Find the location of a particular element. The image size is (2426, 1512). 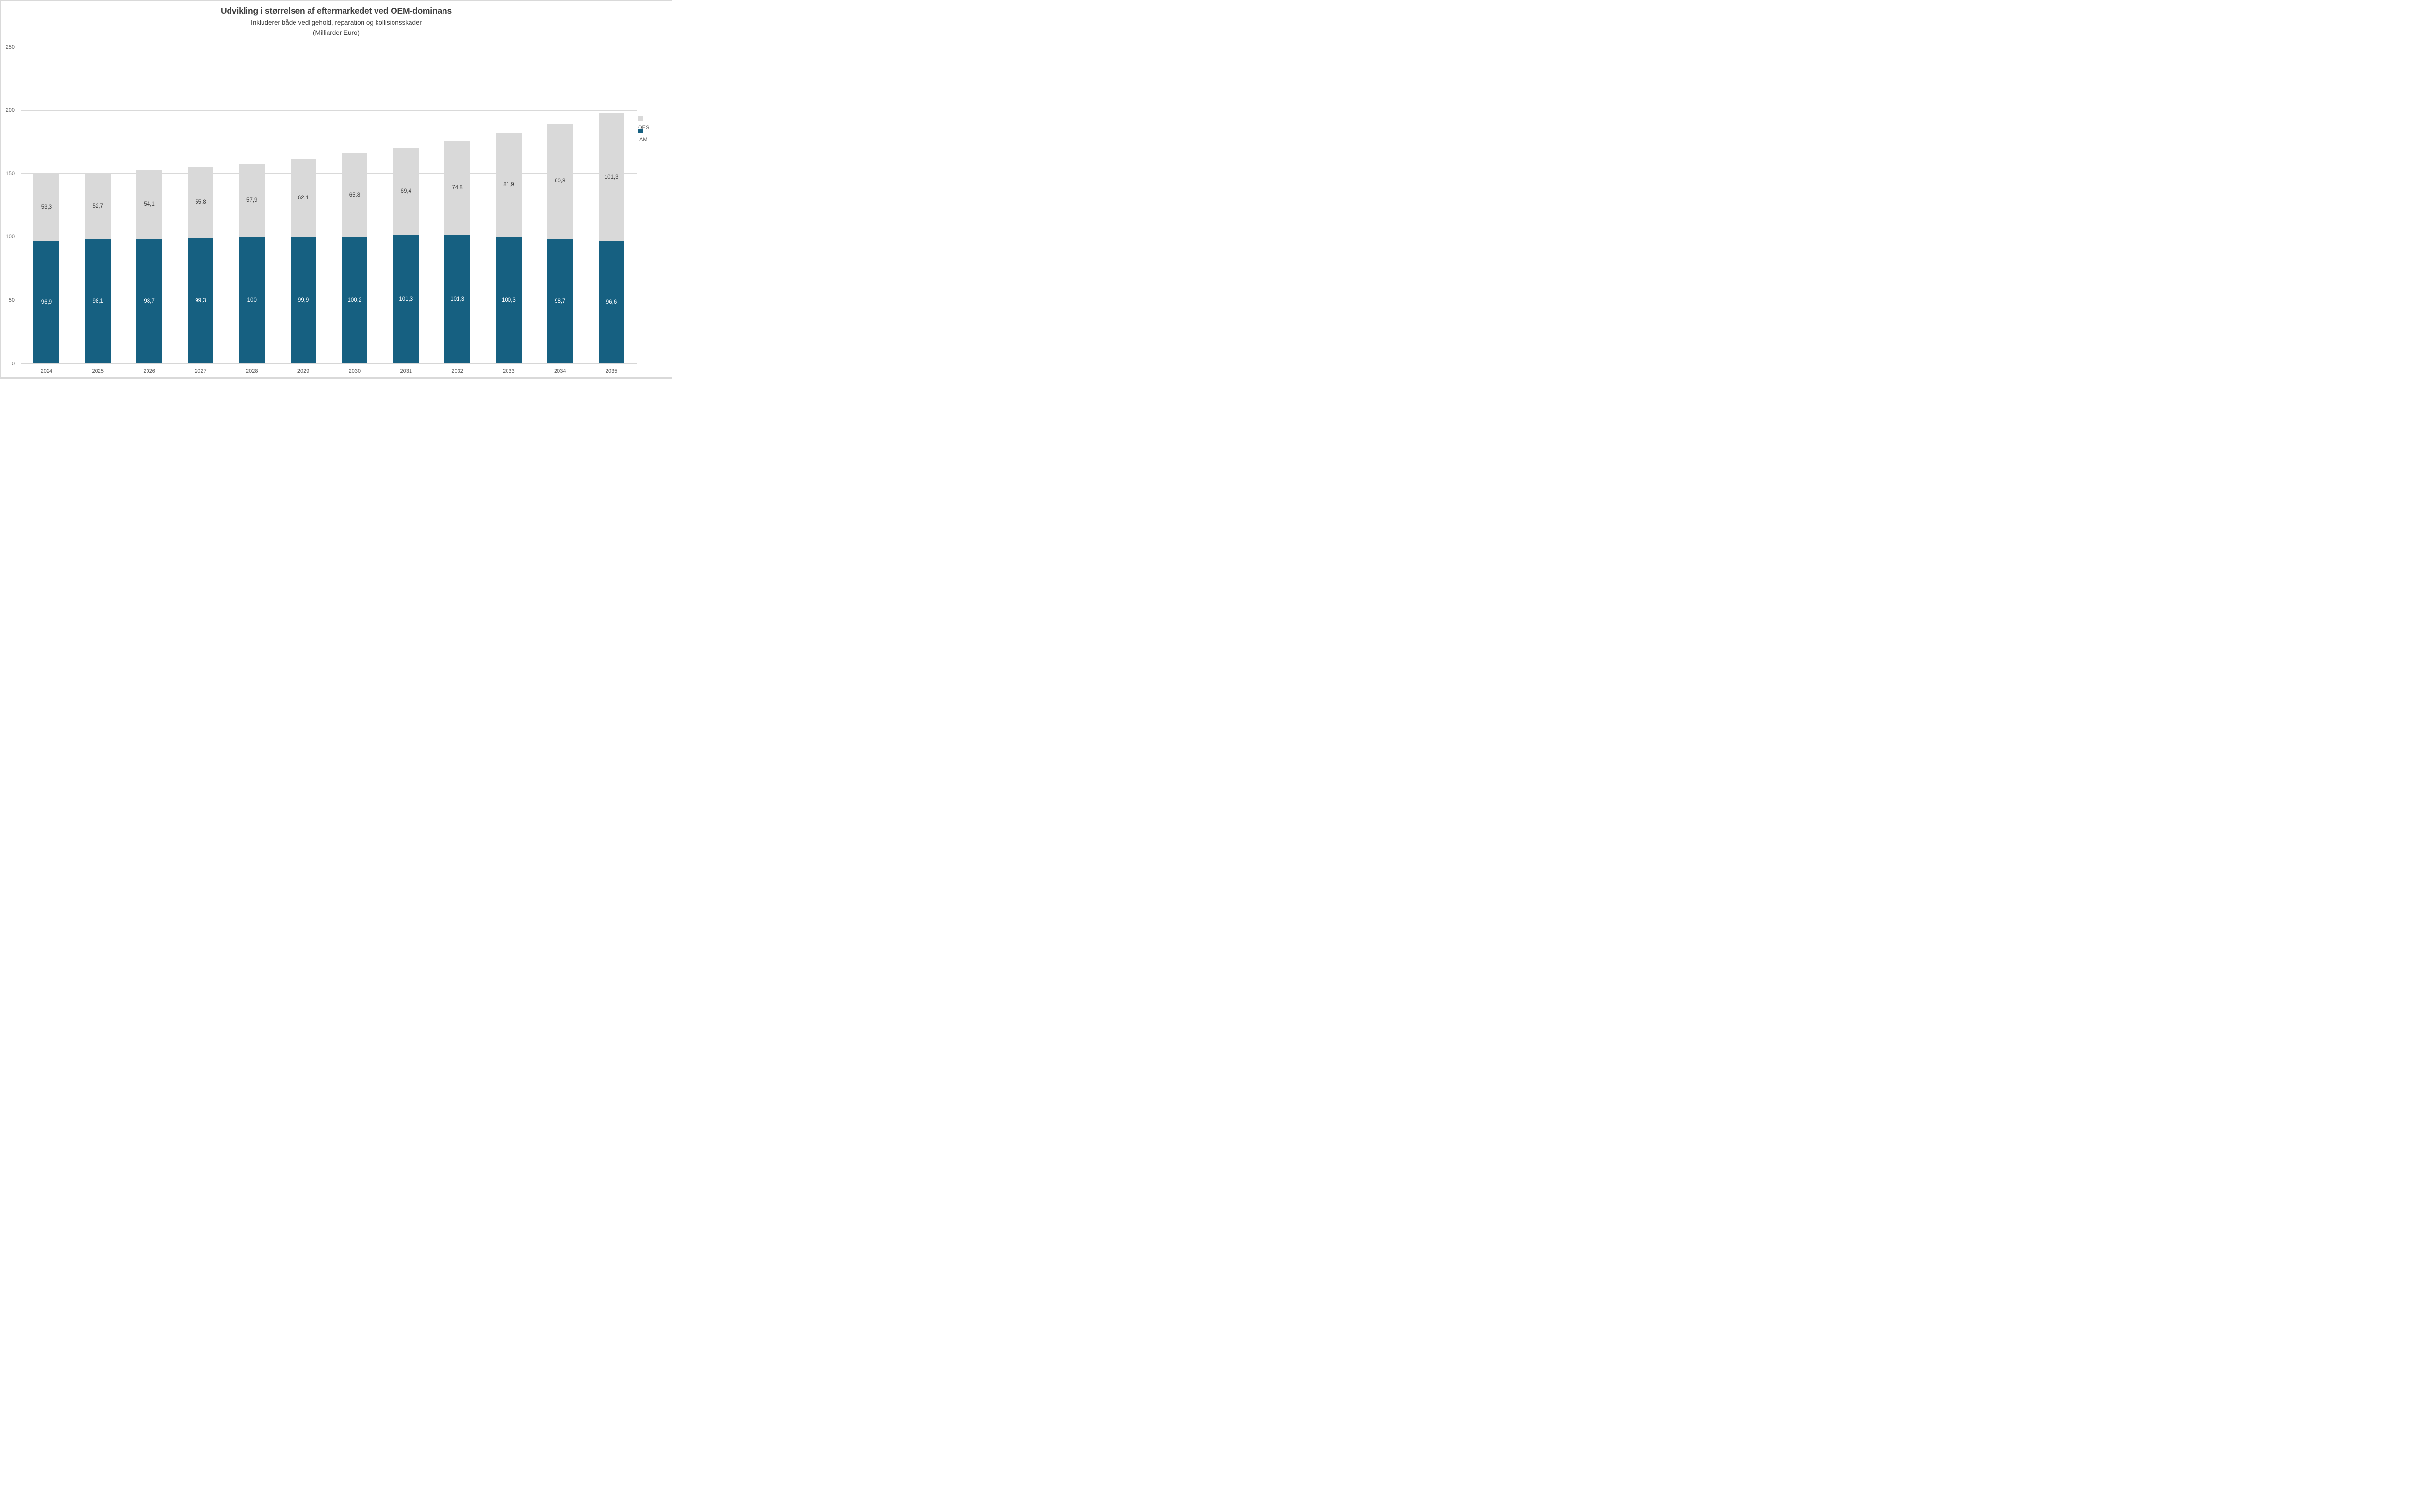

x-axis-label-2034: 2034 is located at coordinates (560, 371).